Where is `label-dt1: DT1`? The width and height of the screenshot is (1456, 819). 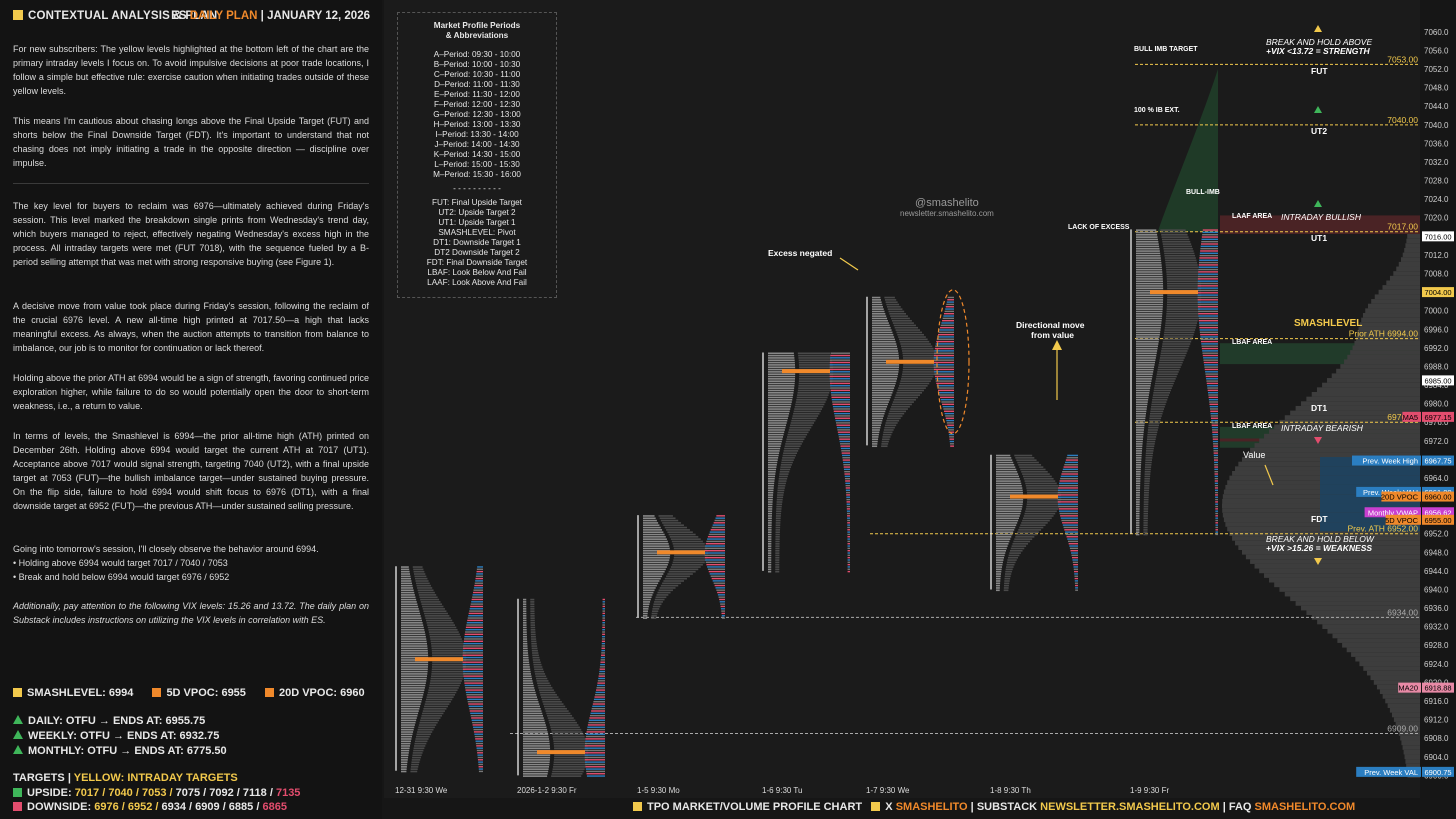 label-dt1: DT1 is located at coordinates (1319, 408).